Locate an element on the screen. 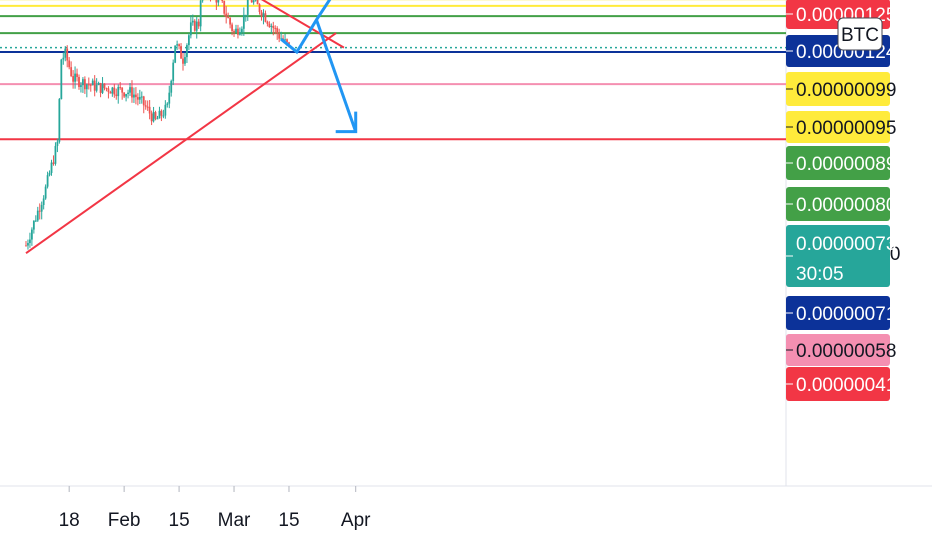 This screenshot has width=932, height=550. price-tag-label: 0.00000080 is located at coordinates (846, 205).